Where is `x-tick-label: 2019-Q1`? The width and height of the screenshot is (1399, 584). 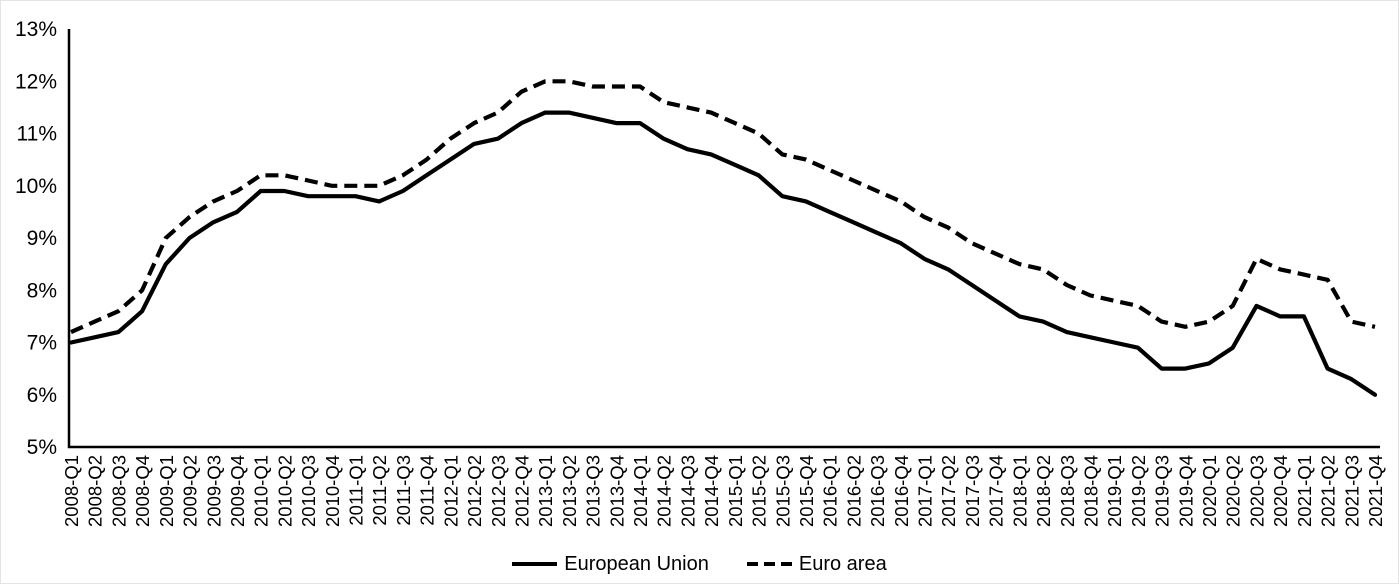
x-tick-label: 2019-Q1 is located at coordinates (1114, 491).